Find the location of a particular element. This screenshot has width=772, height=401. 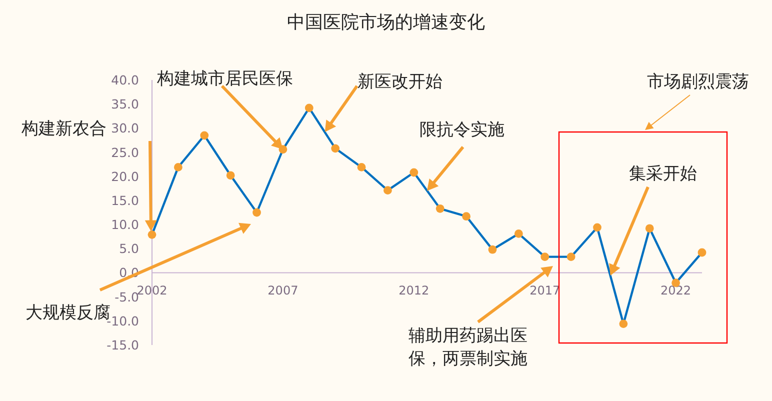

x-tick-label: 2002 is located at coordinates (152, 291).